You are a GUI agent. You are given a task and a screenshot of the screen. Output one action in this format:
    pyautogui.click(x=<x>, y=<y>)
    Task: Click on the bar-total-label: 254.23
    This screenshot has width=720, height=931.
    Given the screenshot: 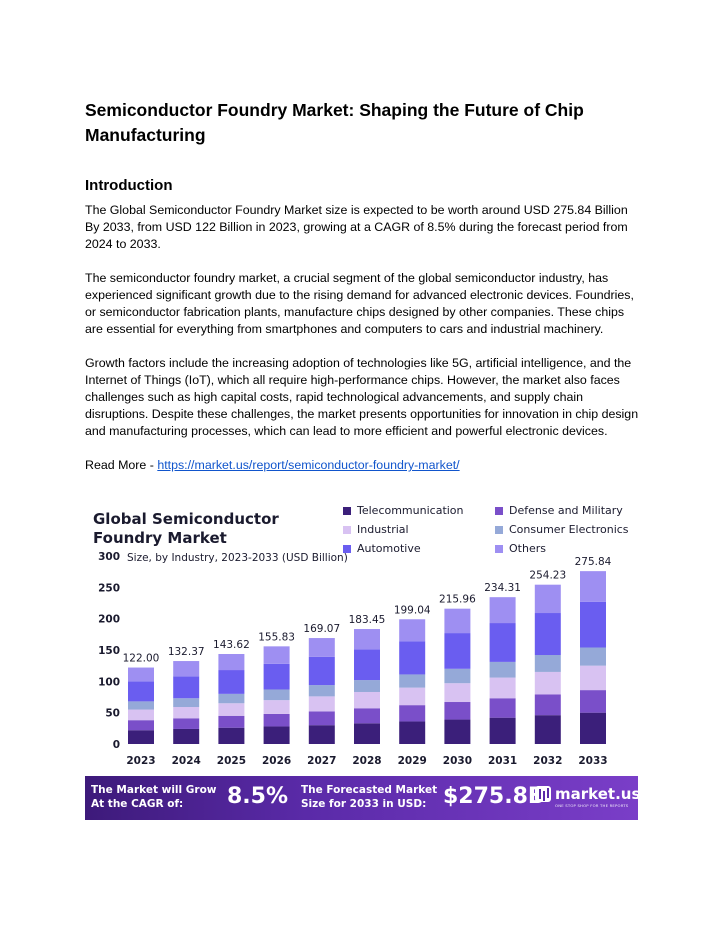 What is the action you would take?
    pyautogui.click(x=547, y=576)
    